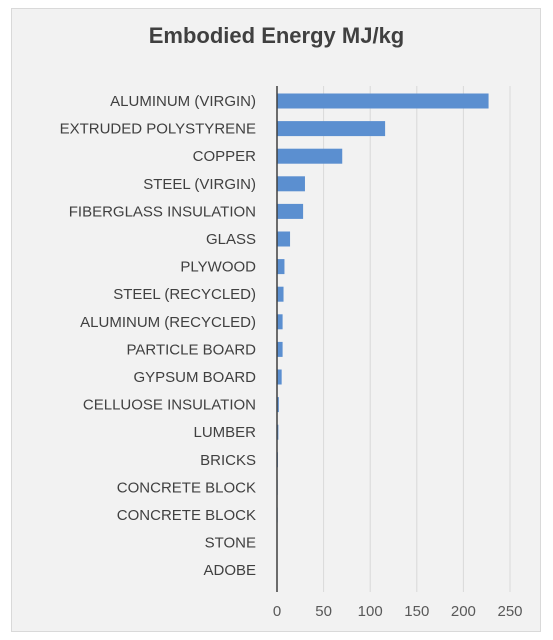  Describe the element at coordinates (277, 611) in the screenshot. I see `x-tick-label: 0` at that location.